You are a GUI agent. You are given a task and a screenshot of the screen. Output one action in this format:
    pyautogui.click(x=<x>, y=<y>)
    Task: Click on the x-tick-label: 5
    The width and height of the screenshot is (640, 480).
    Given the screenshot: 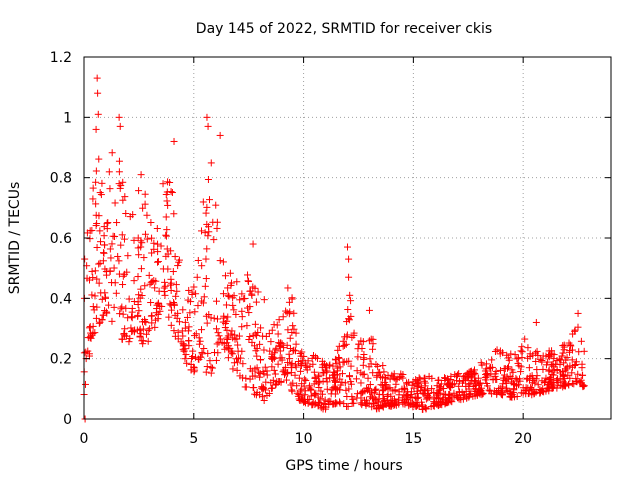 What is the action you would take?
    pyautogui.click(x=193, y=439)
    